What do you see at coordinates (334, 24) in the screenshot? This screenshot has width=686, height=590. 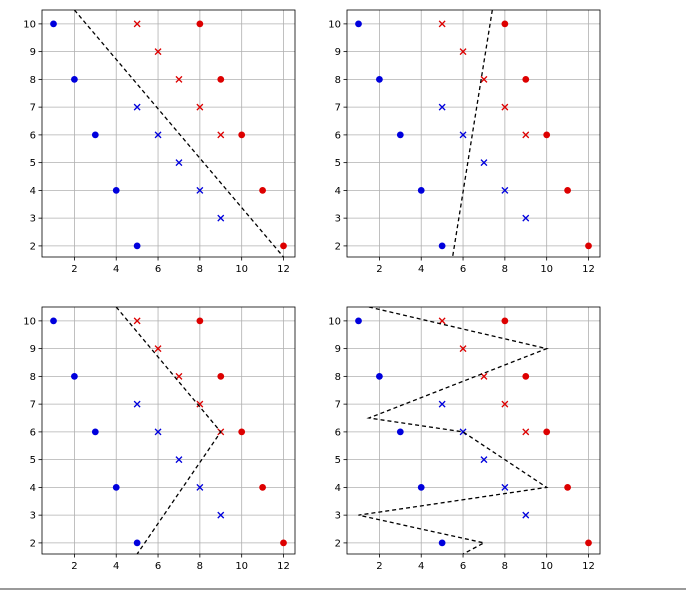 I see `y-tick-label: 10` at bounding box center [334, 24].